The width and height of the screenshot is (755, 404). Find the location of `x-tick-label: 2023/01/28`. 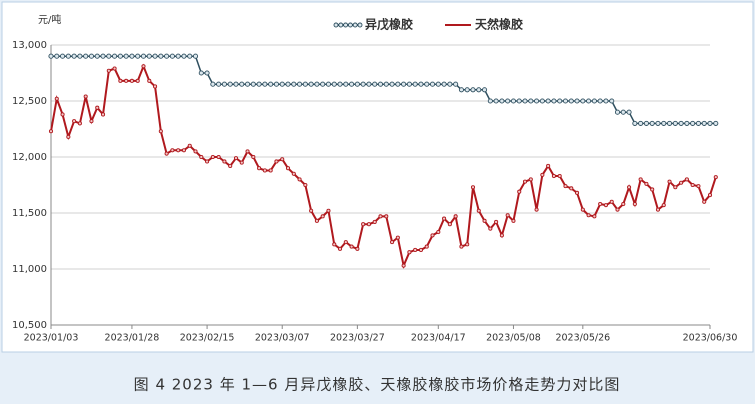

x-tick-label: 2023/01/28 is located at coordinates (132, 338).